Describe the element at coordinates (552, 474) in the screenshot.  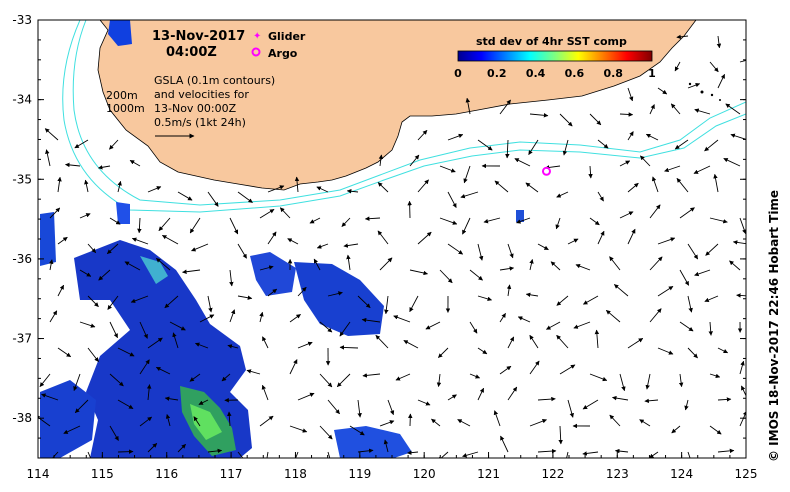
I see `x-tick-label: 122` at that location.